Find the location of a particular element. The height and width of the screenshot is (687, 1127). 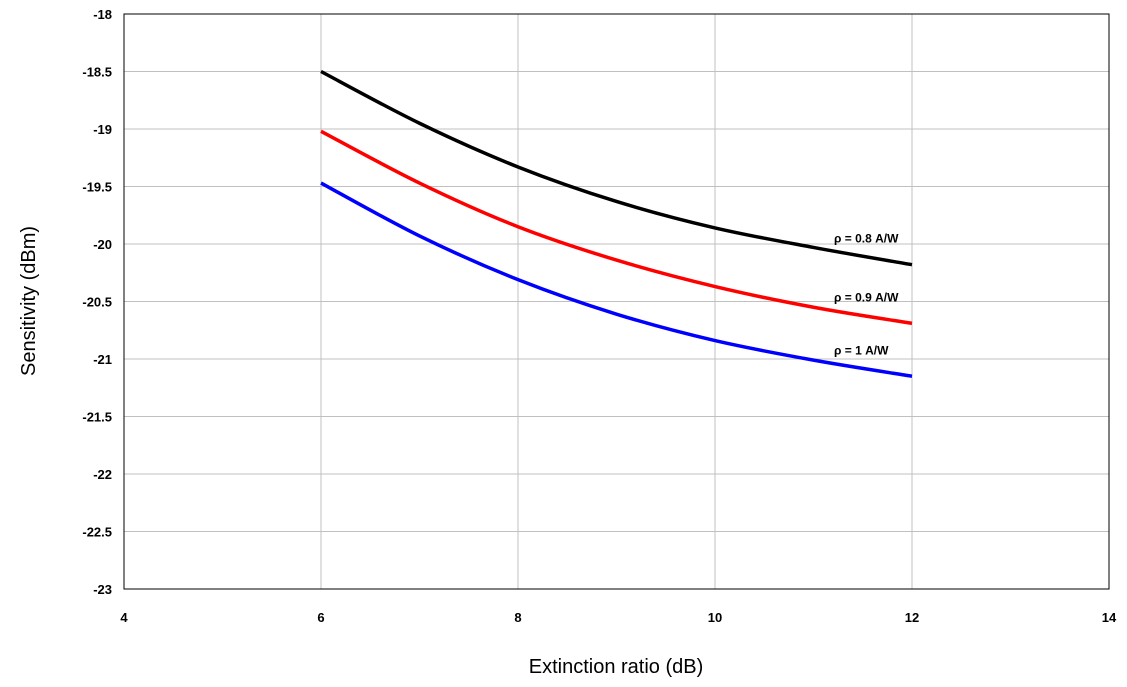

y-tick-label: -19 is located at coordinates (102, 129).